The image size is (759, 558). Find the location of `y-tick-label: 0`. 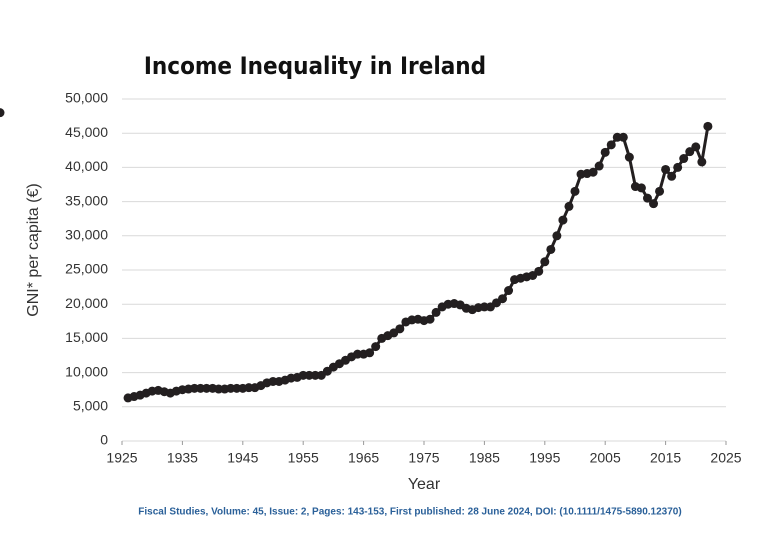

y-tick-label: 0 is located at coordinates (104, 440).